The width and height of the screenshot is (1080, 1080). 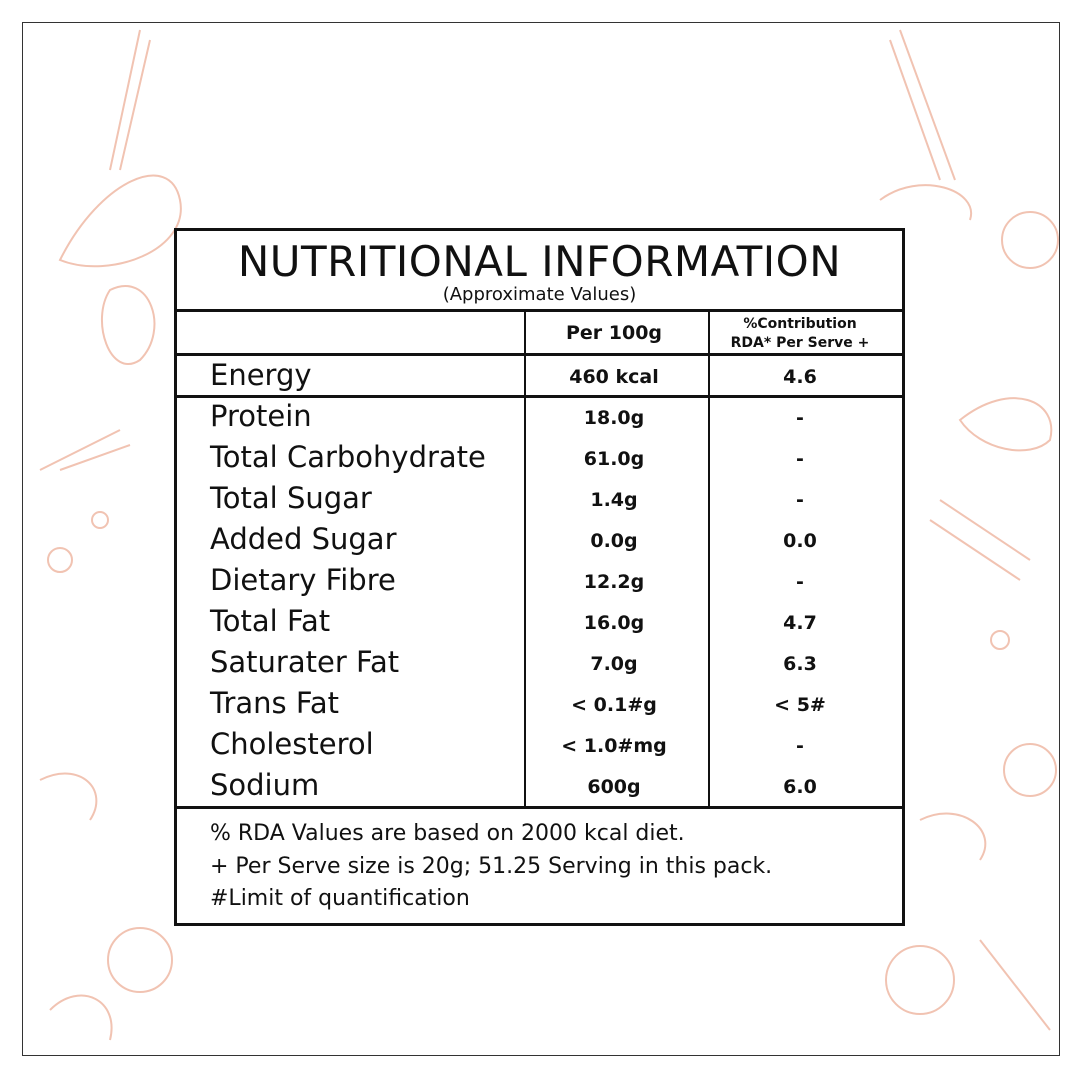 I want to click on nutrient-name: Energy, so click(x=261, y=375).